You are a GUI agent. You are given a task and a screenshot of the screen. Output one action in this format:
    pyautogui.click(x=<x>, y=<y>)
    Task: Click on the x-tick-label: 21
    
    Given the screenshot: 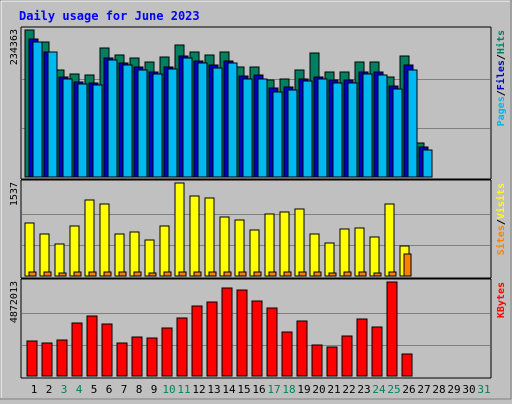 What is the action you would take?
    pyautogui.click(x=333, y=389)
    